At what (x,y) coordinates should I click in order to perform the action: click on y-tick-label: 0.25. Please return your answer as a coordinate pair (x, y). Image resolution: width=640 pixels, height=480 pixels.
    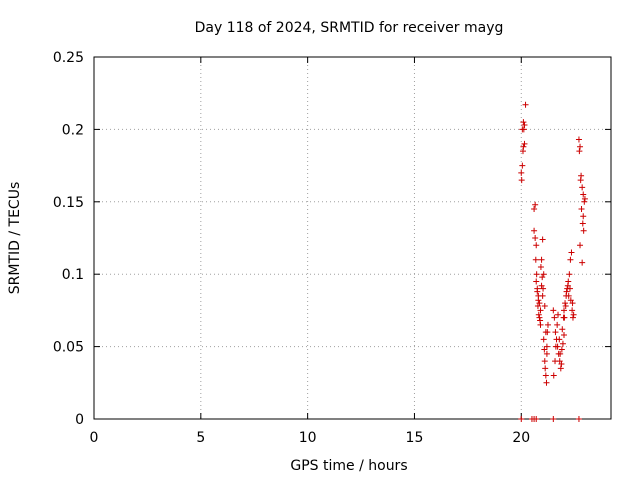
    Looking at the image, I should click on (68, 58).